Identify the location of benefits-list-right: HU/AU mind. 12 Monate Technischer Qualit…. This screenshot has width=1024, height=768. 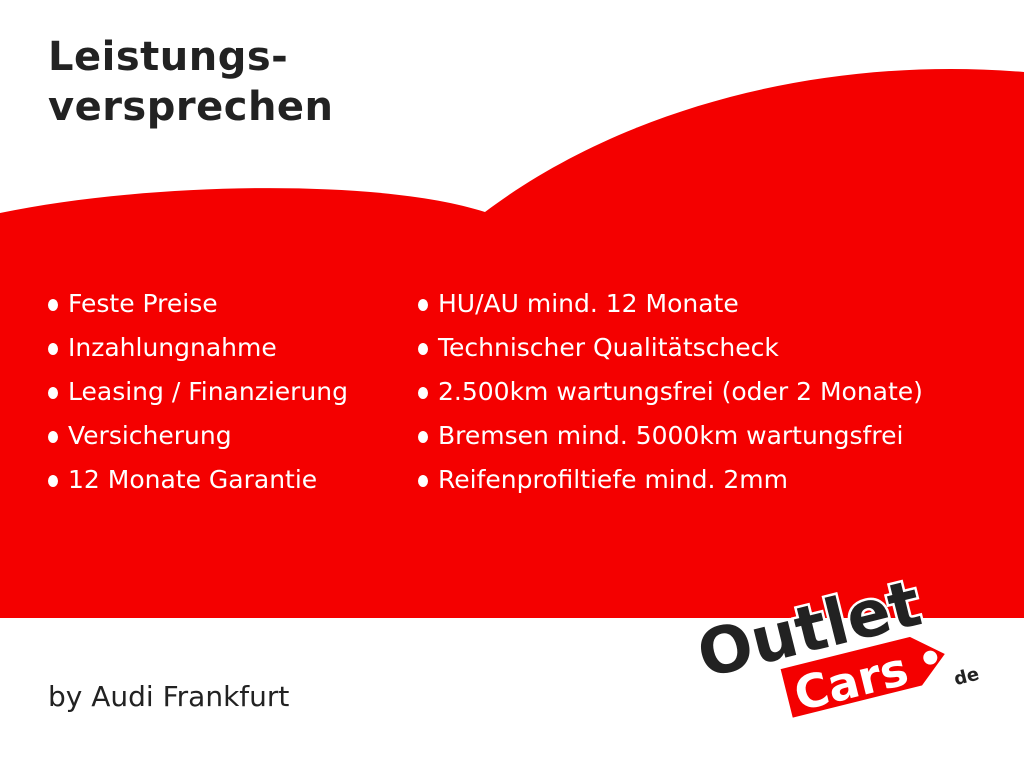
(670, 392).